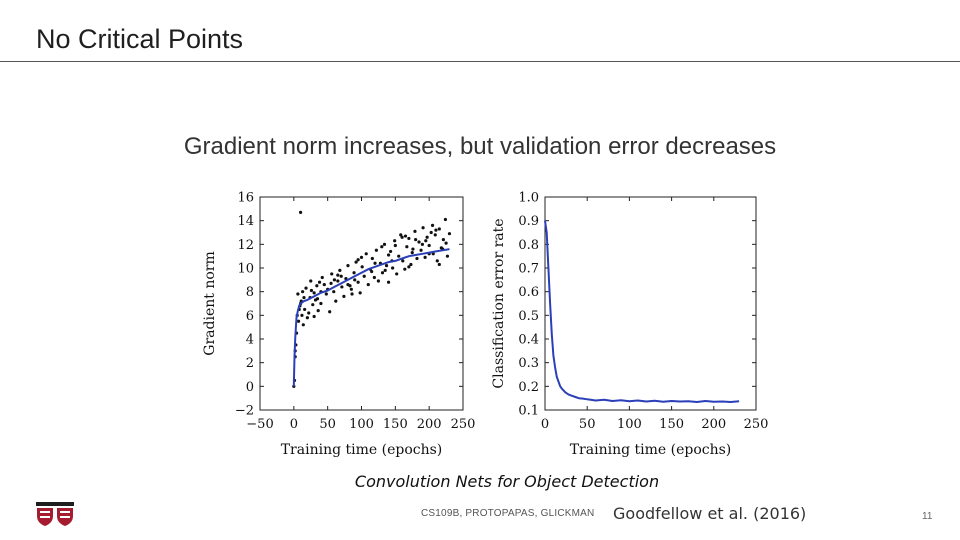 This screenshot has height=540, width=960. What do you see at coordinates (250, 363) in the screenshot?
I see `y-tick-label: 2` at bounding box center [250, 363].